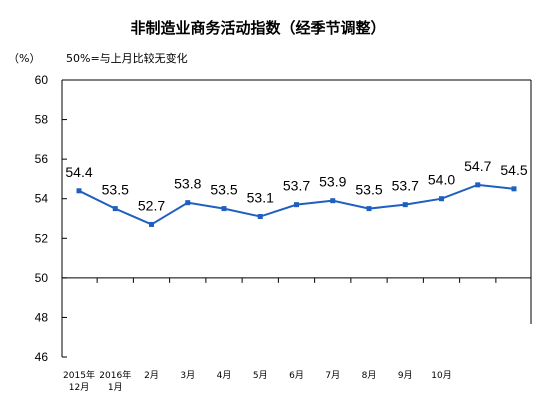  I want to click on x-tick-label: 7月, so click(332, 375).